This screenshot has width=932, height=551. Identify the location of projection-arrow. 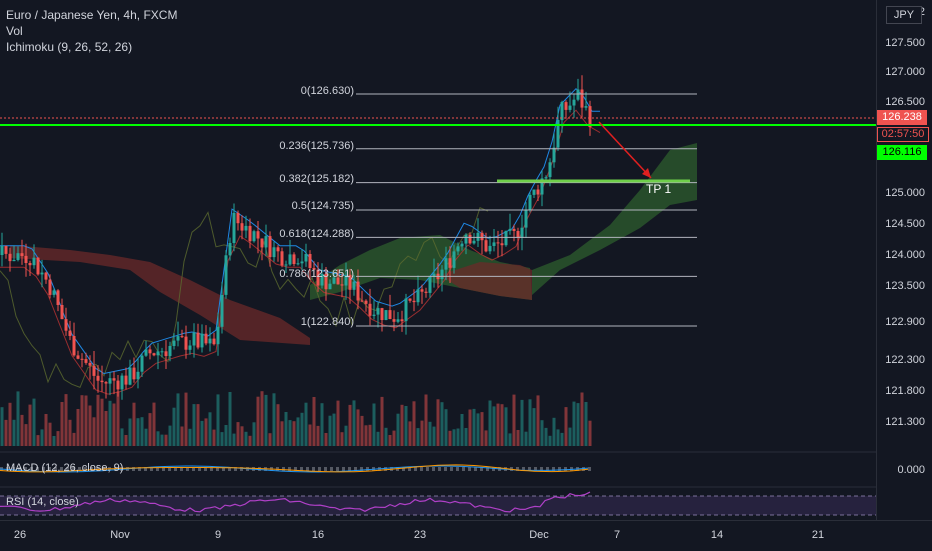
(625, 150).